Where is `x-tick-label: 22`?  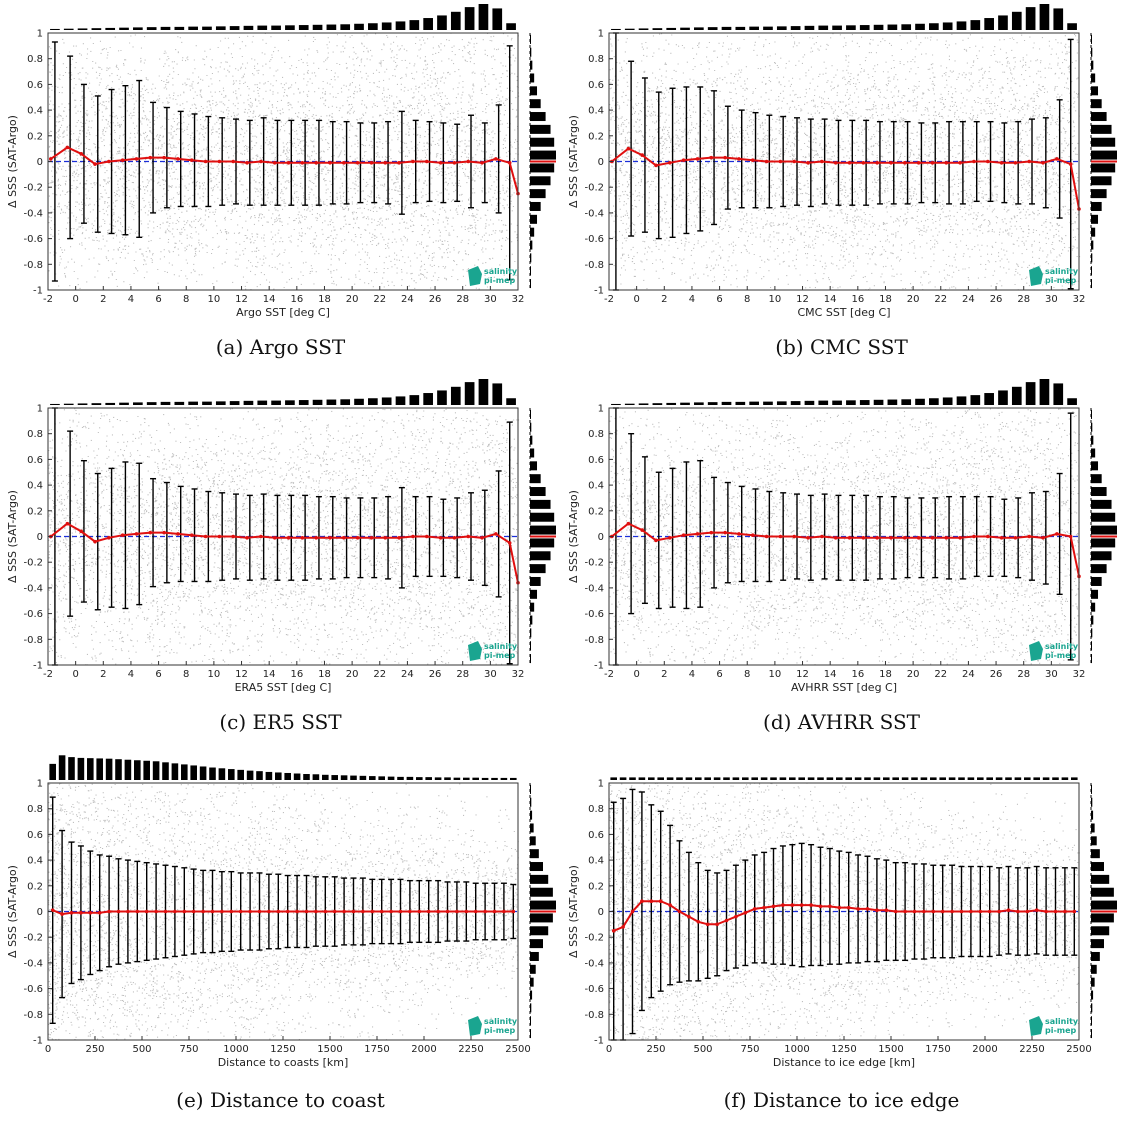
x-tick-label: 22 is located at coordinates (379, 299).